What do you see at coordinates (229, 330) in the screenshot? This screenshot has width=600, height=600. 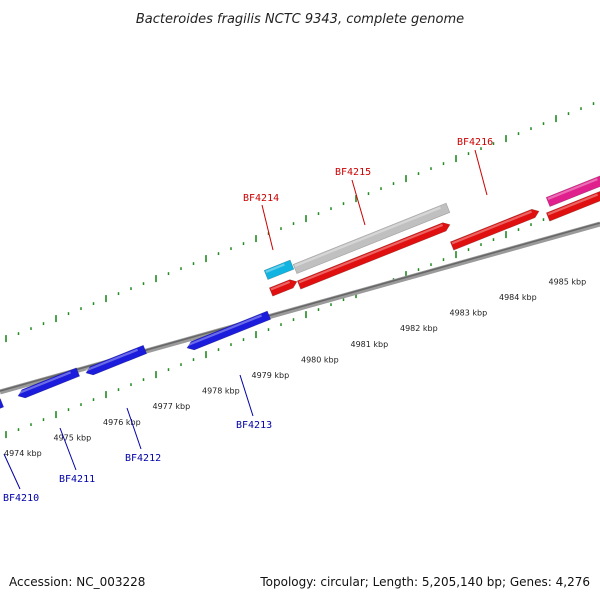 I see `gene-arrow-bf4213` at bounding box center [229, 330].